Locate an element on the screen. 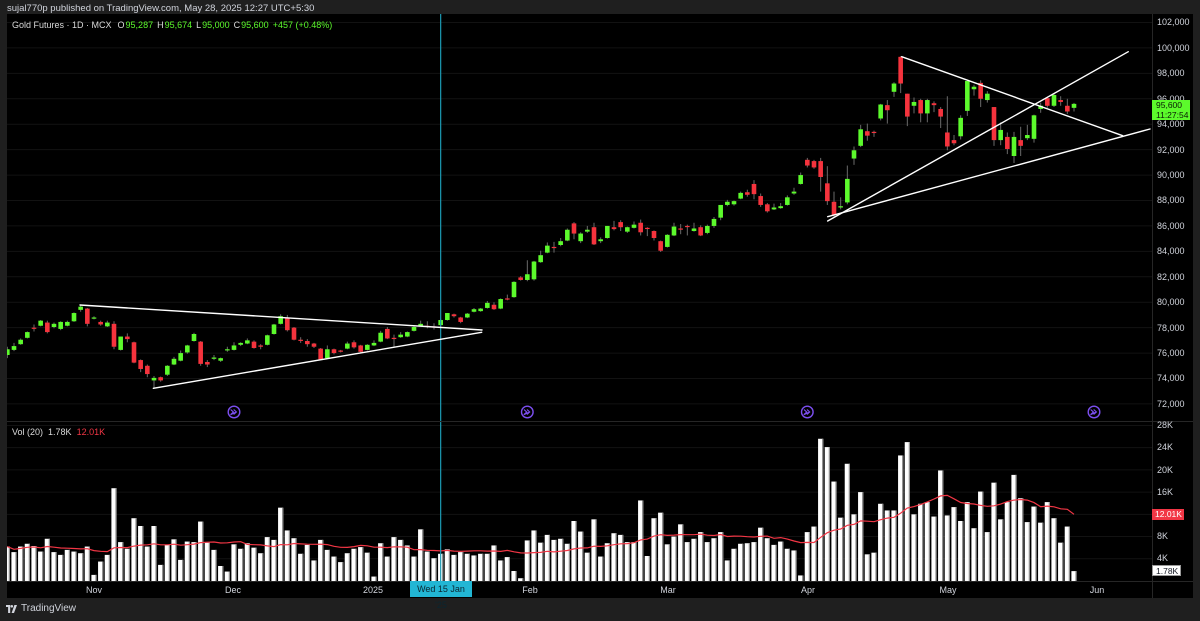 The image size is (1200, 621). volume-legend: Vol (20) 1.78K 12.01K is located at coordinates (58, 432).